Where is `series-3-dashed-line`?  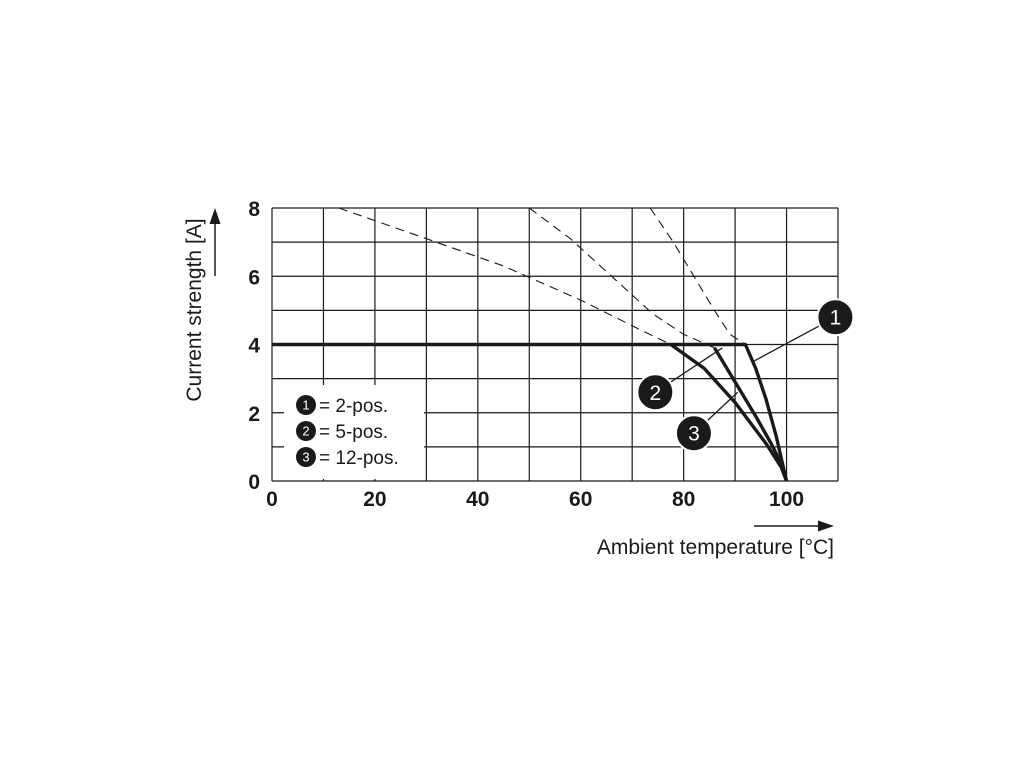 series-3-dashed-line is located at coordinates (505, 276).